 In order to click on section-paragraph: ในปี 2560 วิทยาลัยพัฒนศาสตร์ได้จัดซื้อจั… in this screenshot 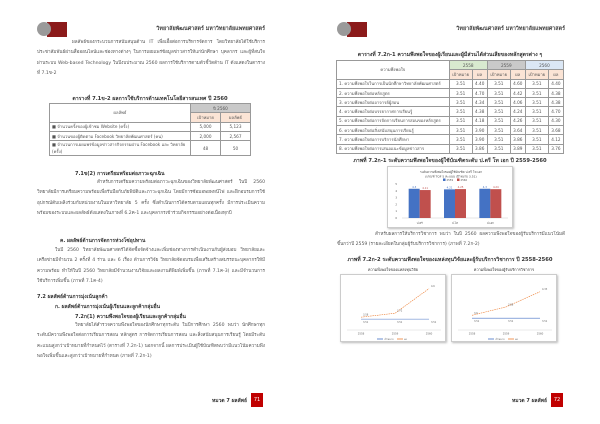, I will do `click(151, 266)`.